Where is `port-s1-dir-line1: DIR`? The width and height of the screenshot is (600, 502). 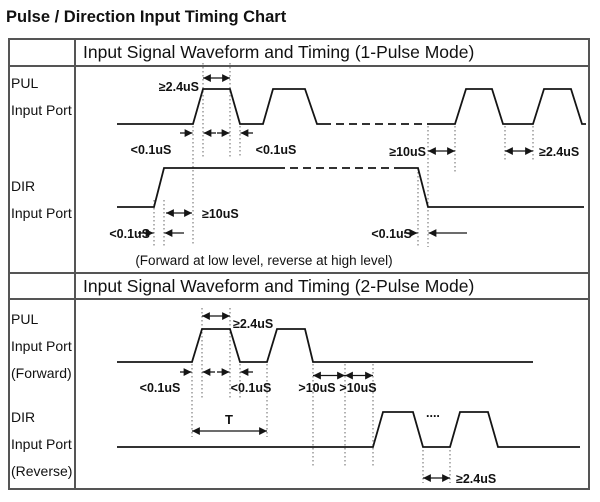 port-s1-dir-line1: DIR is located at coordinates (23, 186).